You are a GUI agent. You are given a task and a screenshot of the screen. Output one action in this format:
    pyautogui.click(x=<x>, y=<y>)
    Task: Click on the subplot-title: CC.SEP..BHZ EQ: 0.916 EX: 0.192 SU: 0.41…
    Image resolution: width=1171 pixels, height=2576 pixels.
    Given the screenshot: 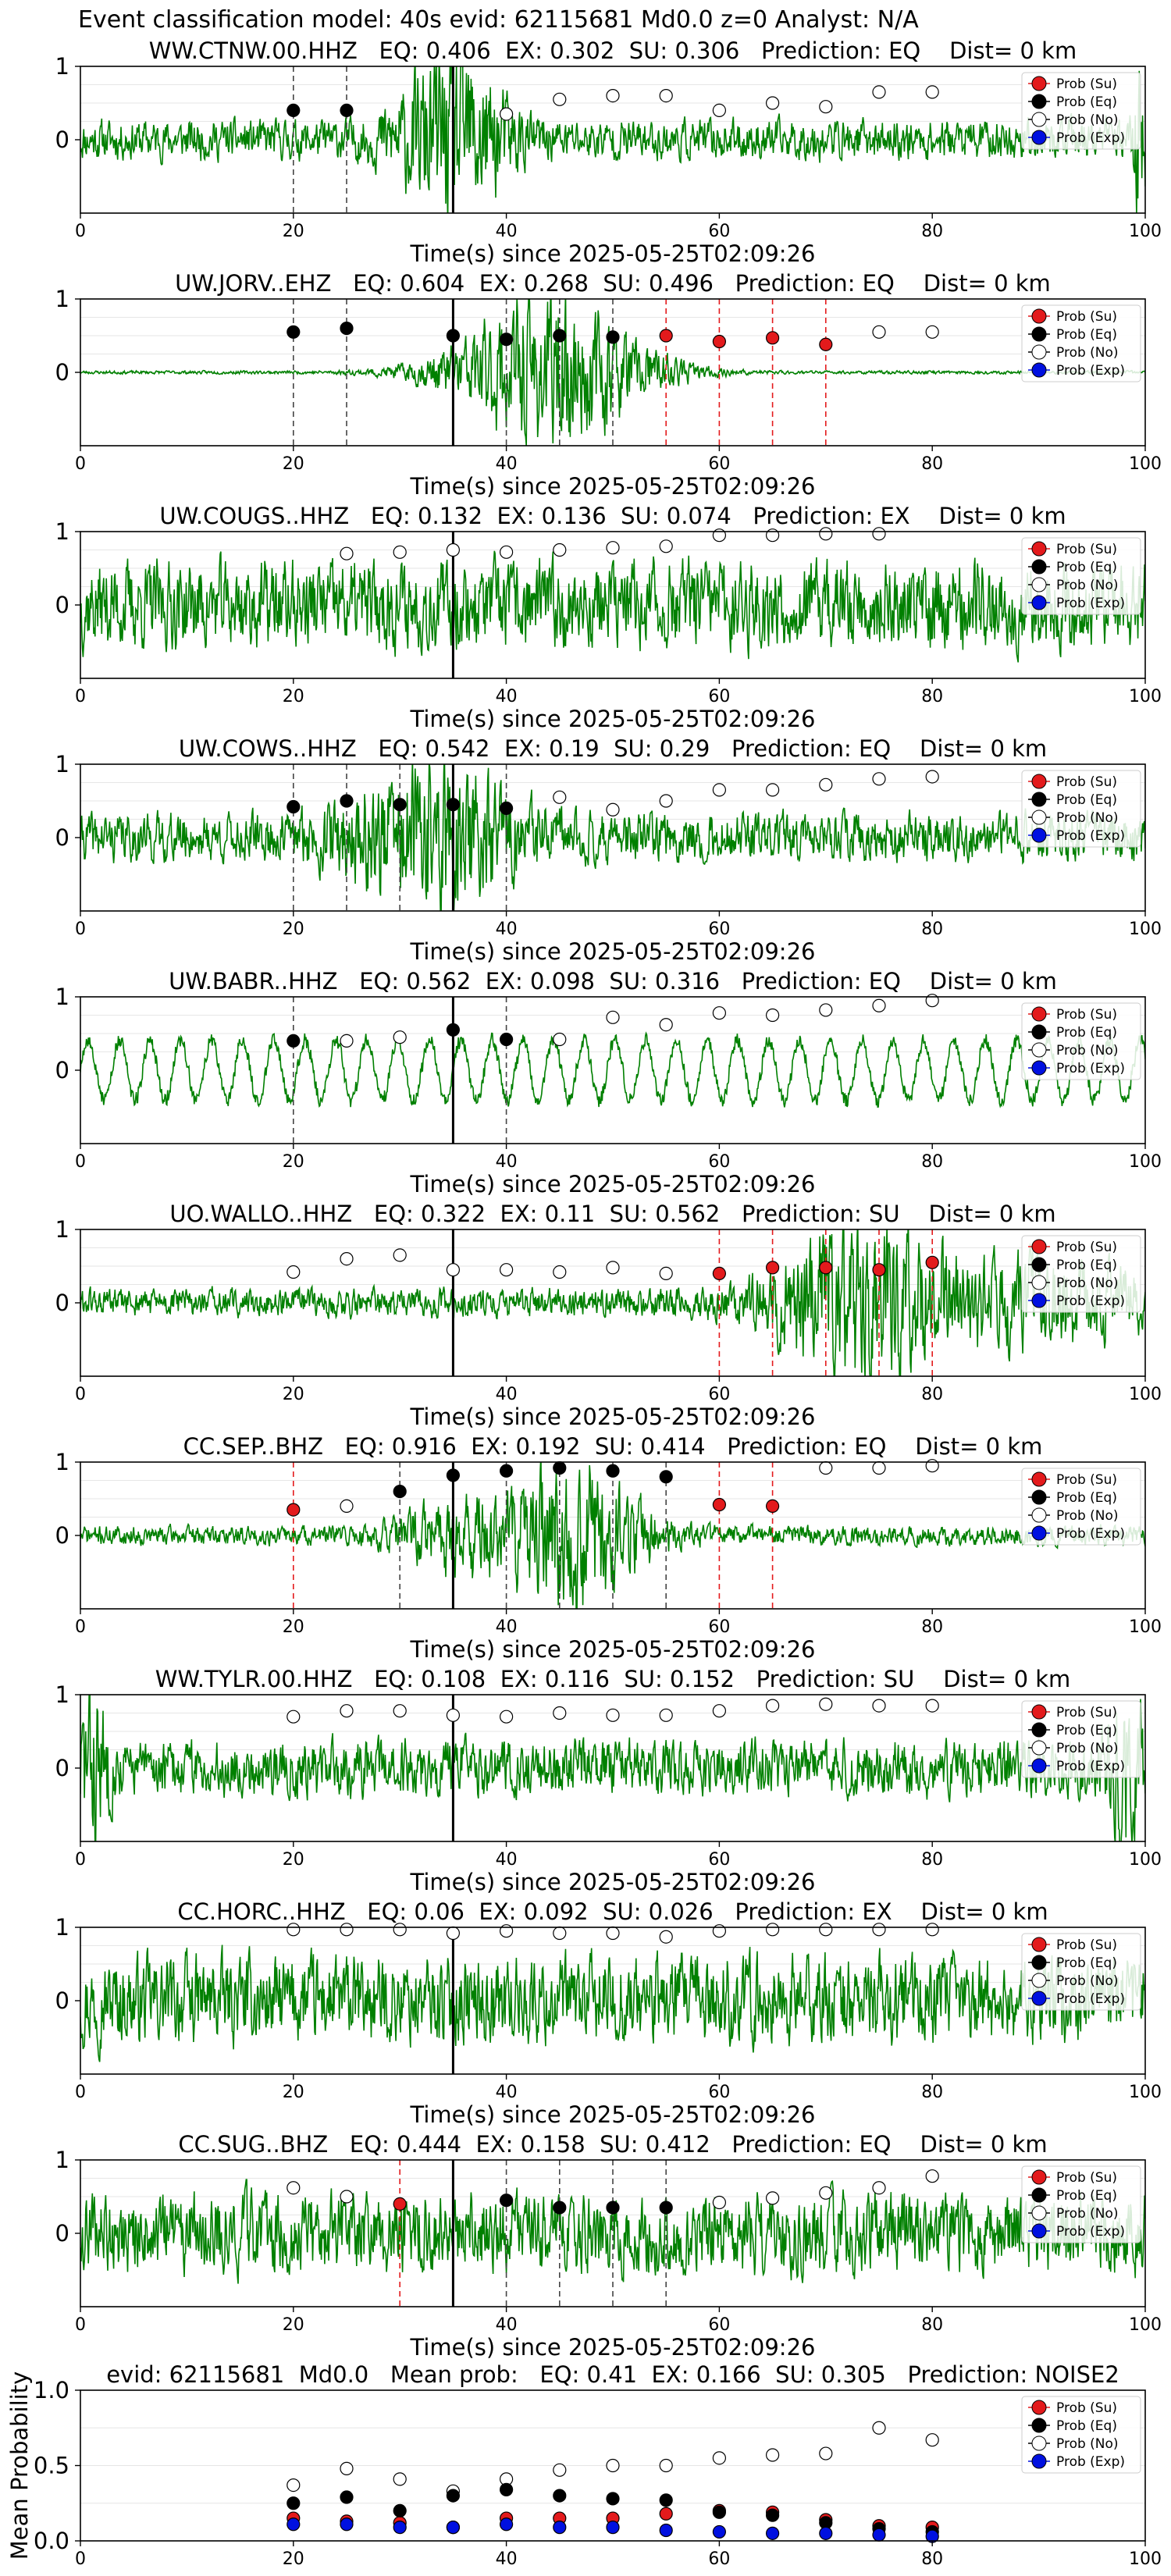 What is the action you would take?
    pyautogui.click(x=613, y=1446)
    